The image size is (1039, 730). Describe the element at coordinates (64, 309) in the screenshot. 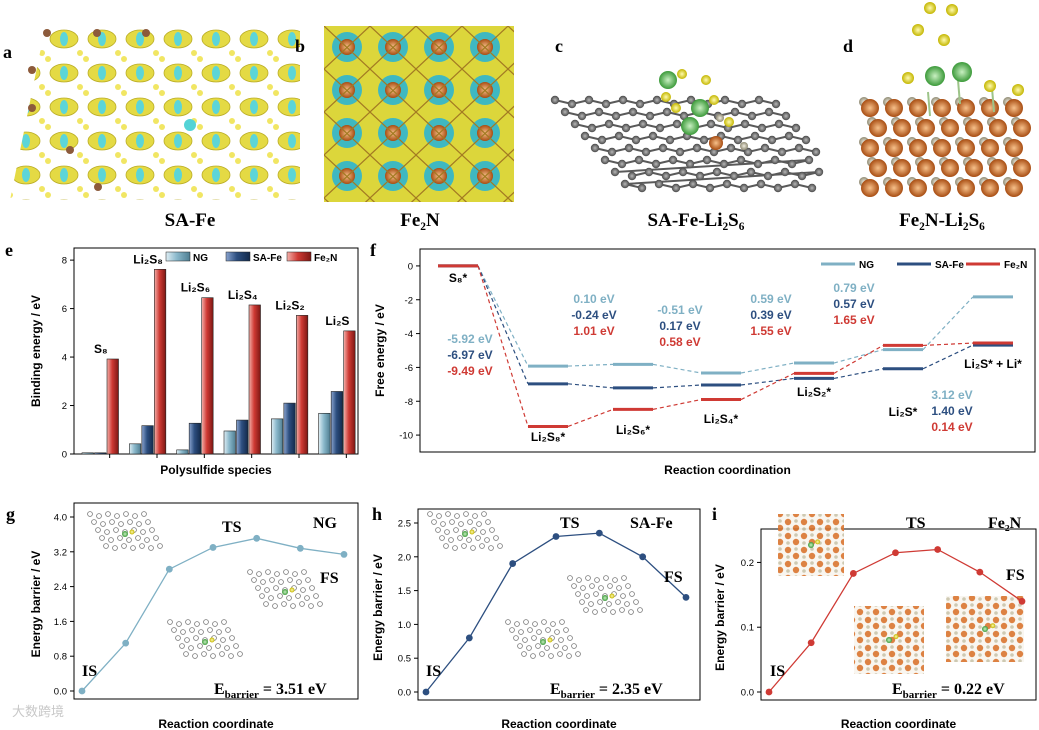

I see `y-tick-label: 6` at that location.